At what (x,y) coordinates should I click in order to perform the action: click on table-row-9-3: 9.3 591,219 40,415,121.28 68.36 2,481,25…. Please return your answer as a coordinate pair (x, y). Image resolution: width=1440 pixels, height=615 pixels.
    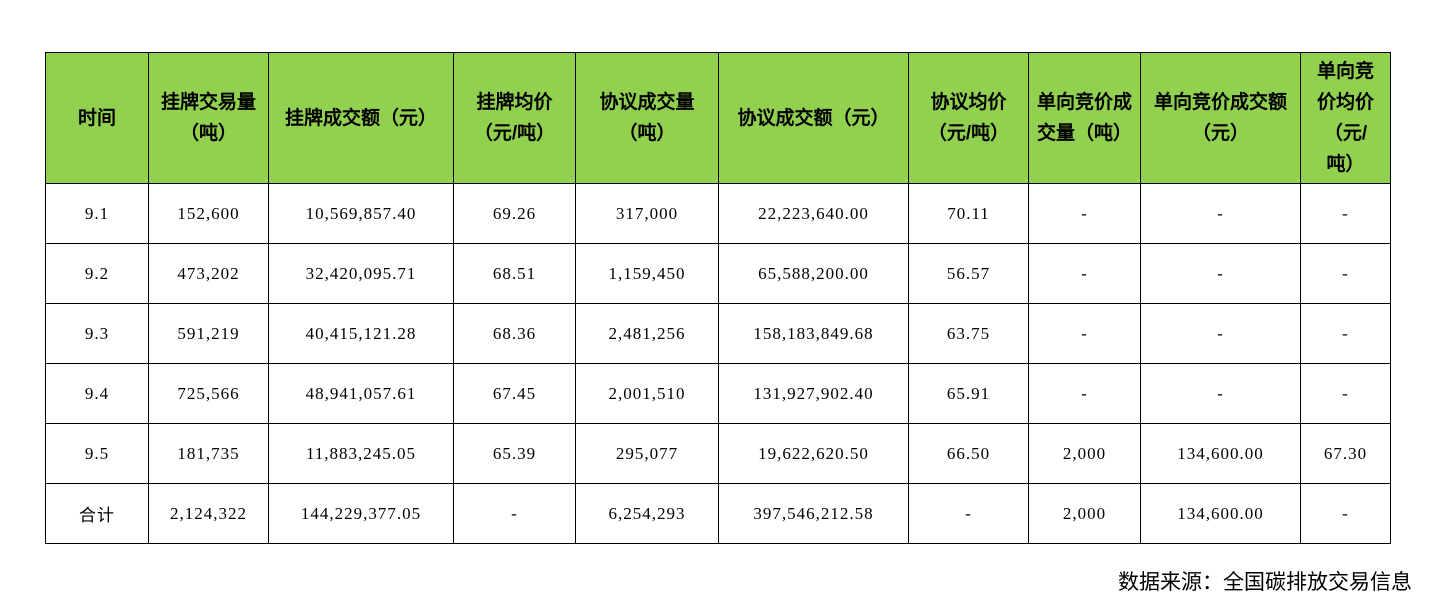
    Looking at the image, I should click on (718, 333).